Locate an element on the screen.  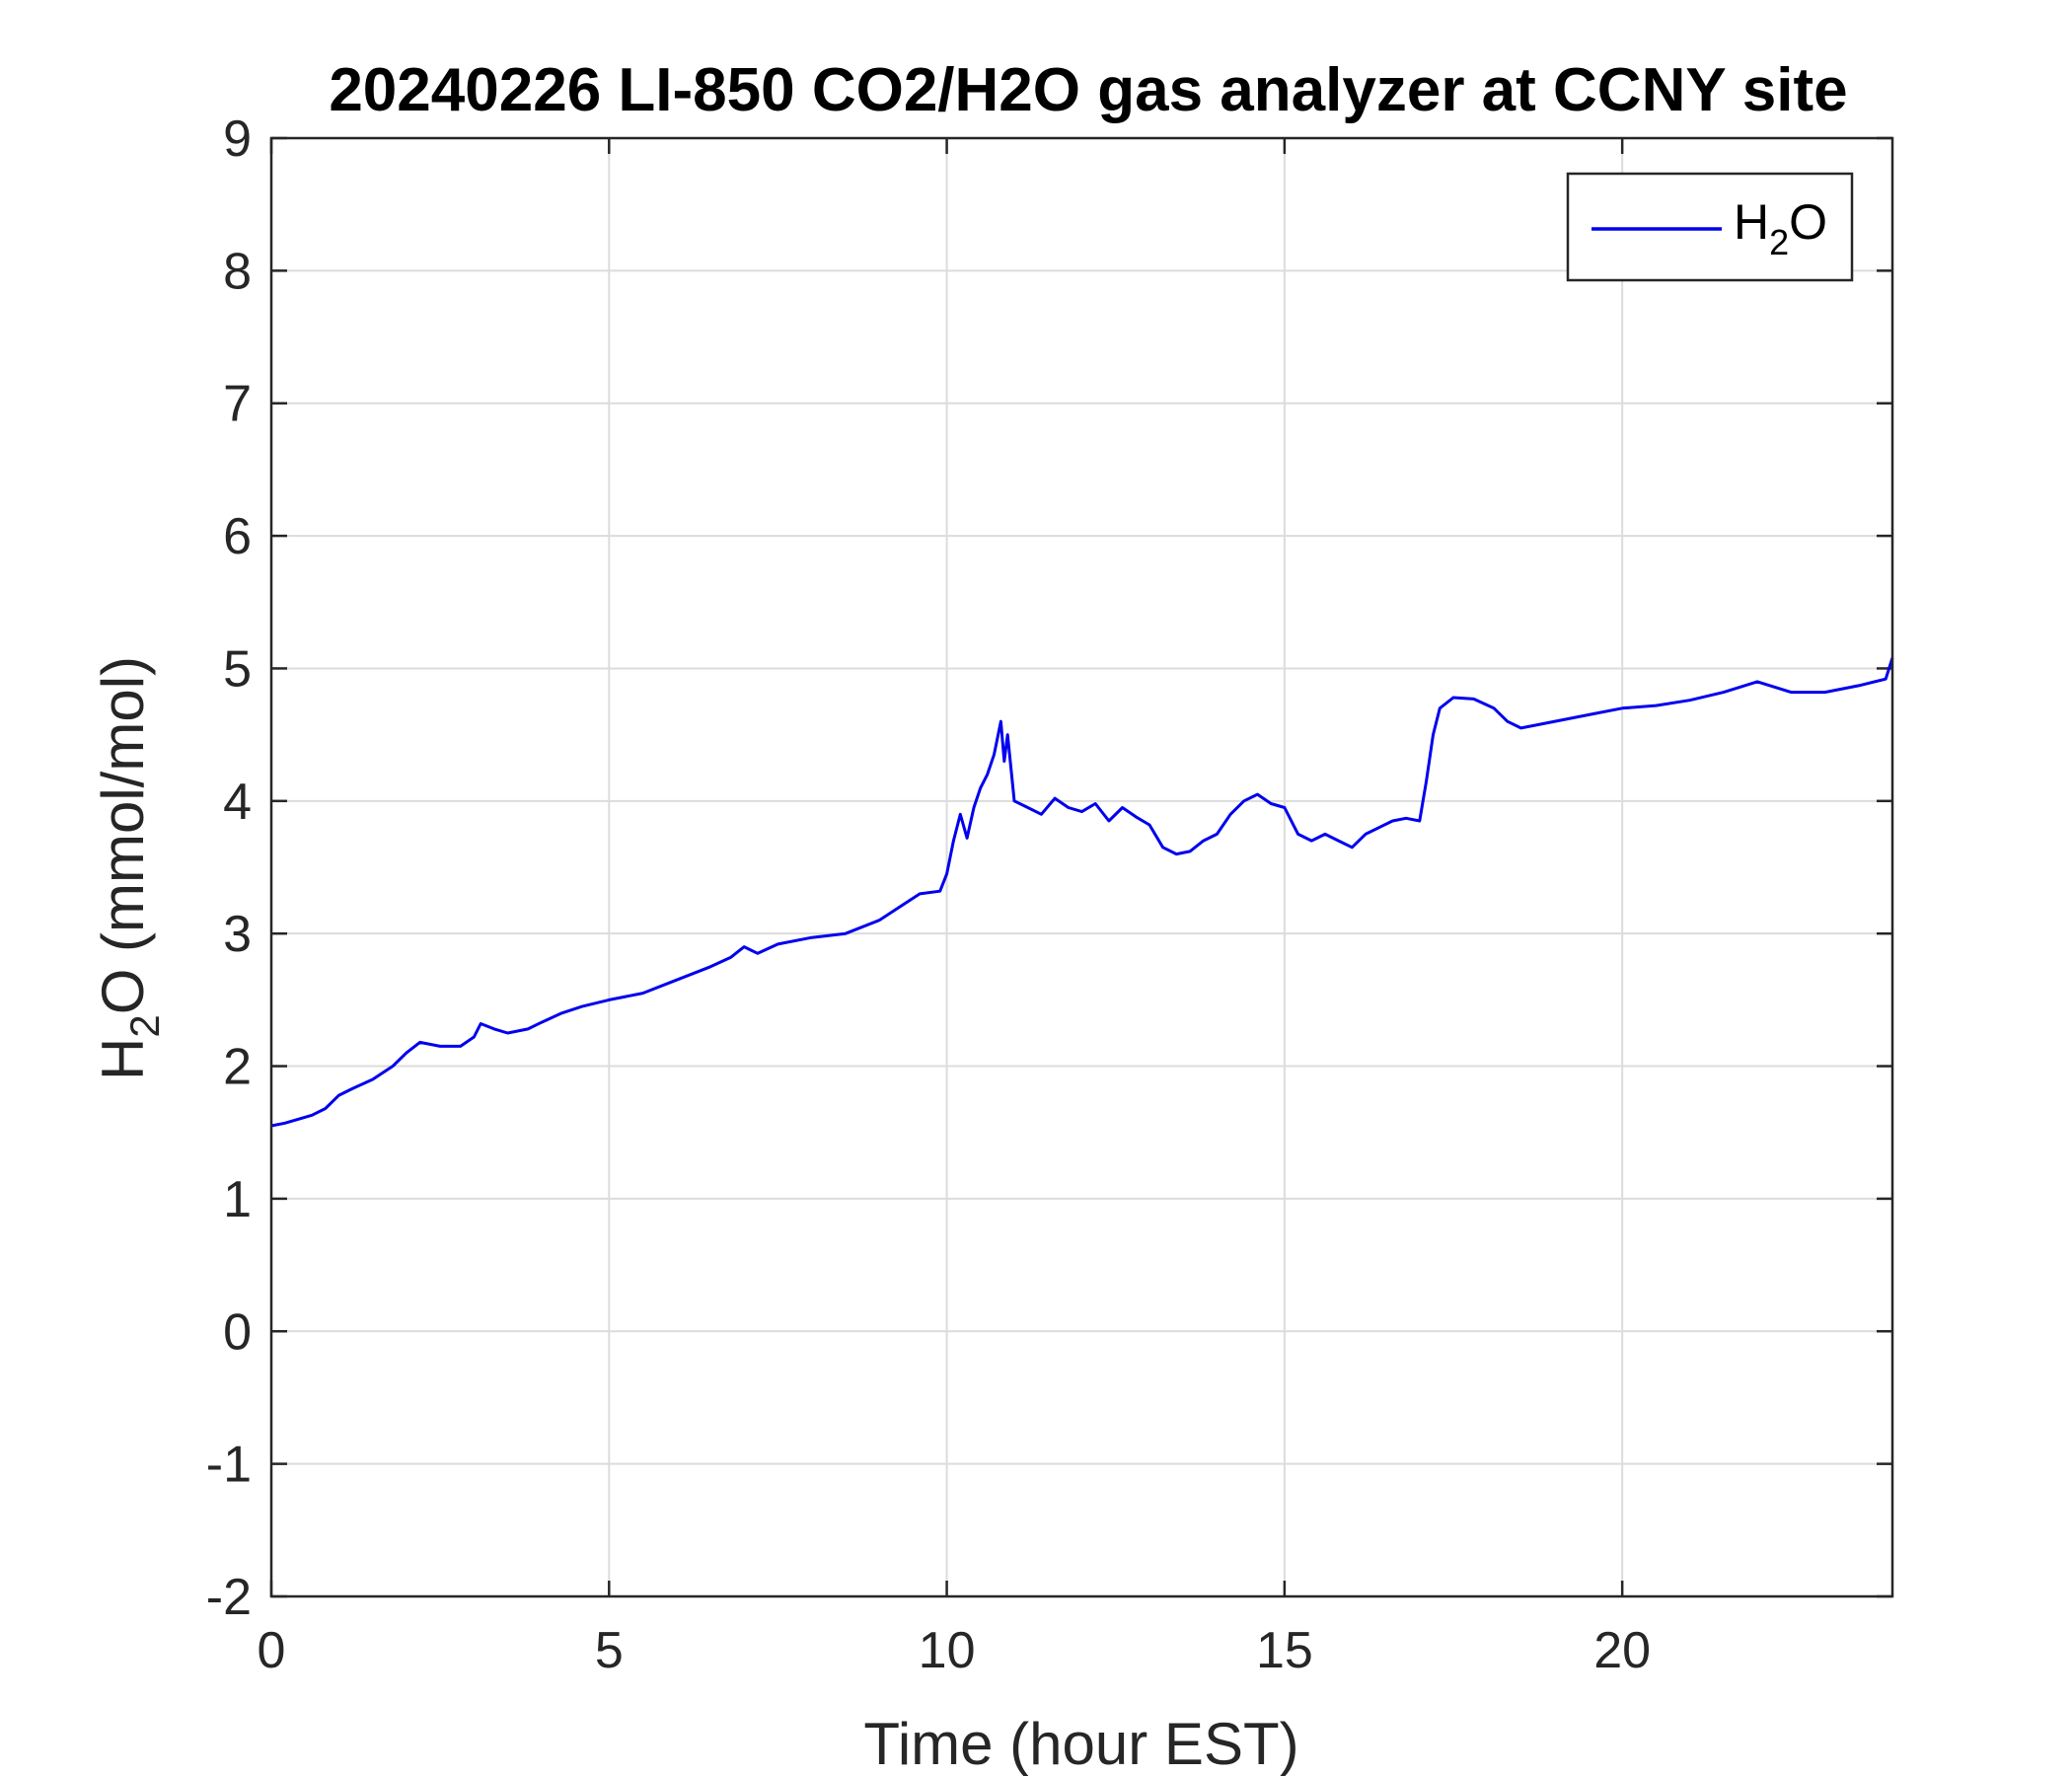
x-tick-label: 20 is located at coordinates (1622, 1651).